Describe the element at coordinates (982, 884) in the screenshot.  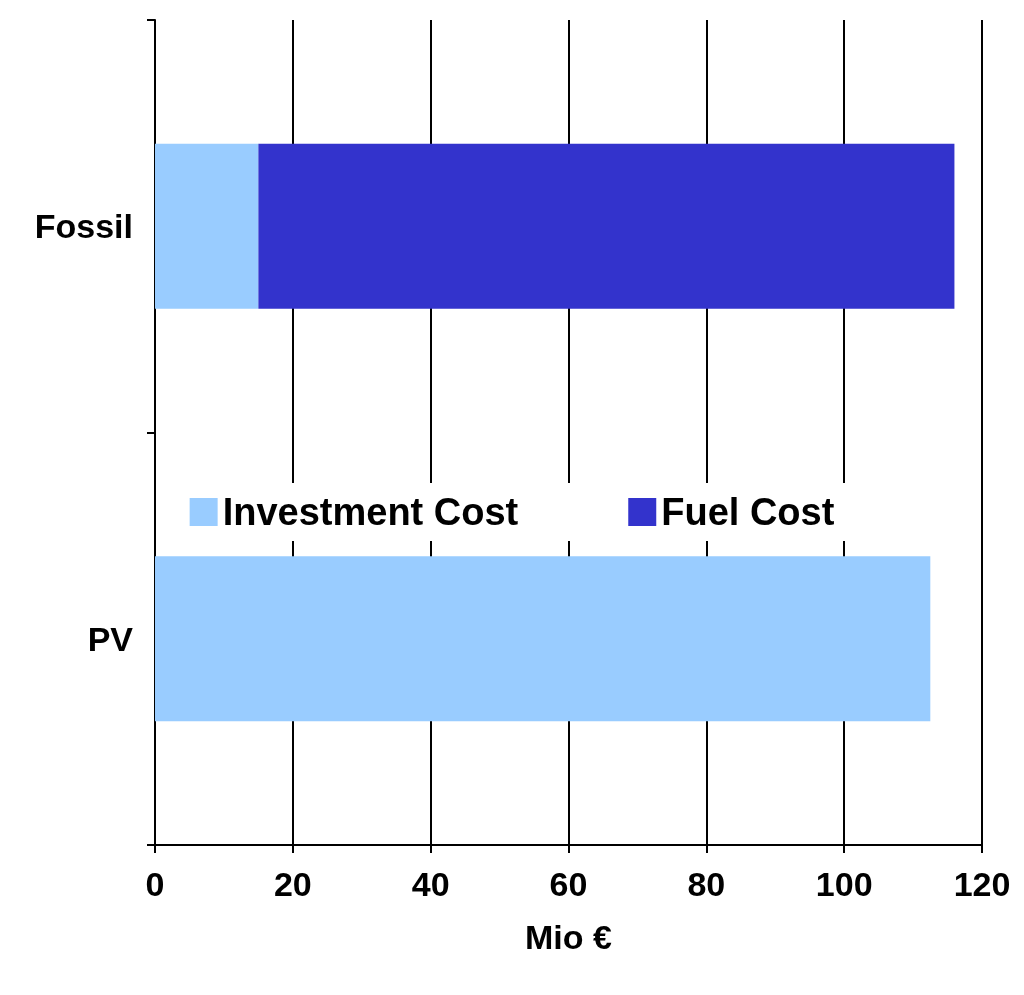
I see `x-tick-label: 120` at that location.